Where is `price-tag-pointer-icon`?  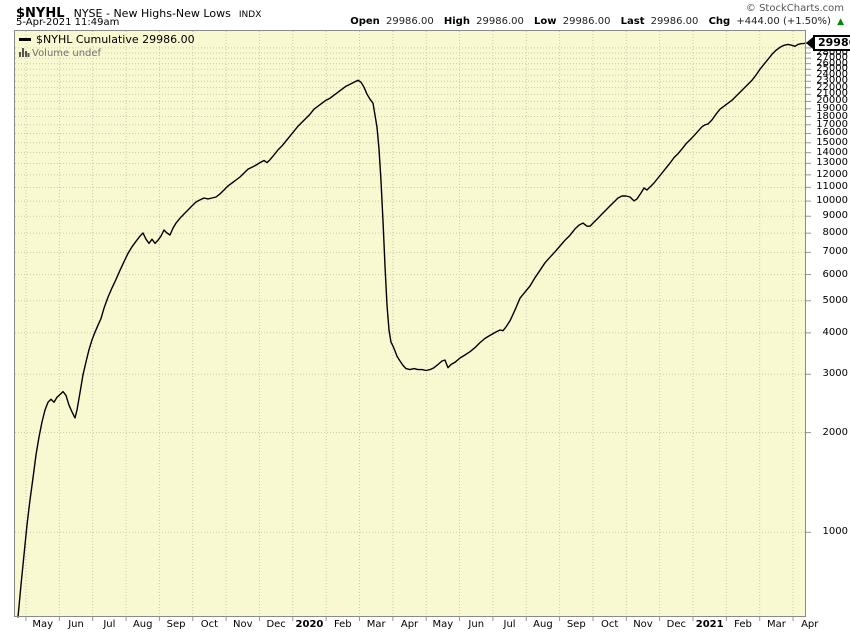
price-tag-pointer-icon is located at coordinates (809, 43).